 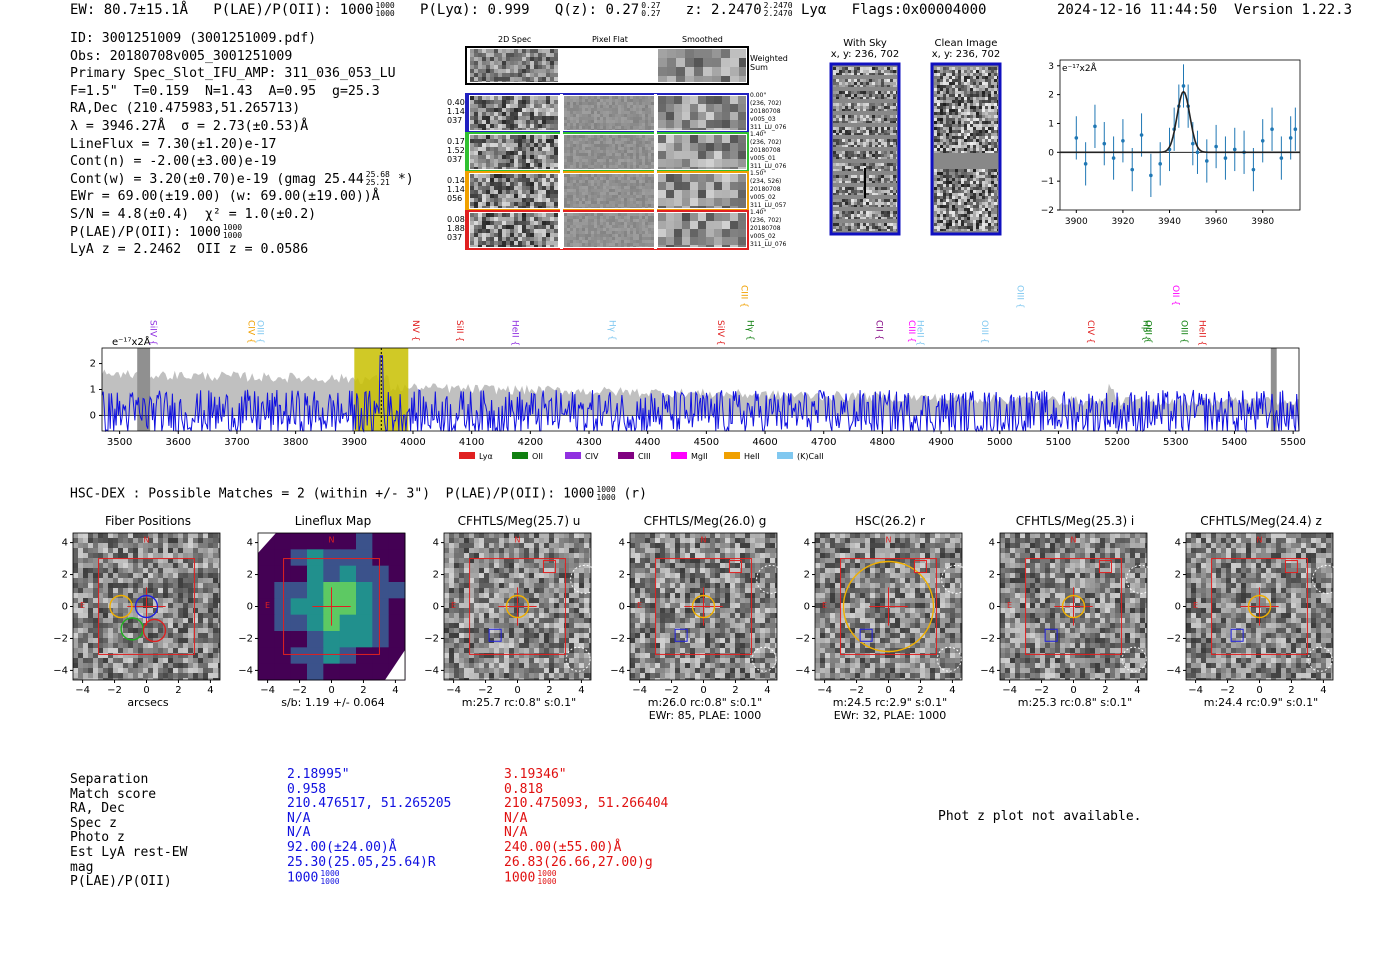 I want to click on weighted-sum-label: Weighted Sum, so click(x=769, y=63).